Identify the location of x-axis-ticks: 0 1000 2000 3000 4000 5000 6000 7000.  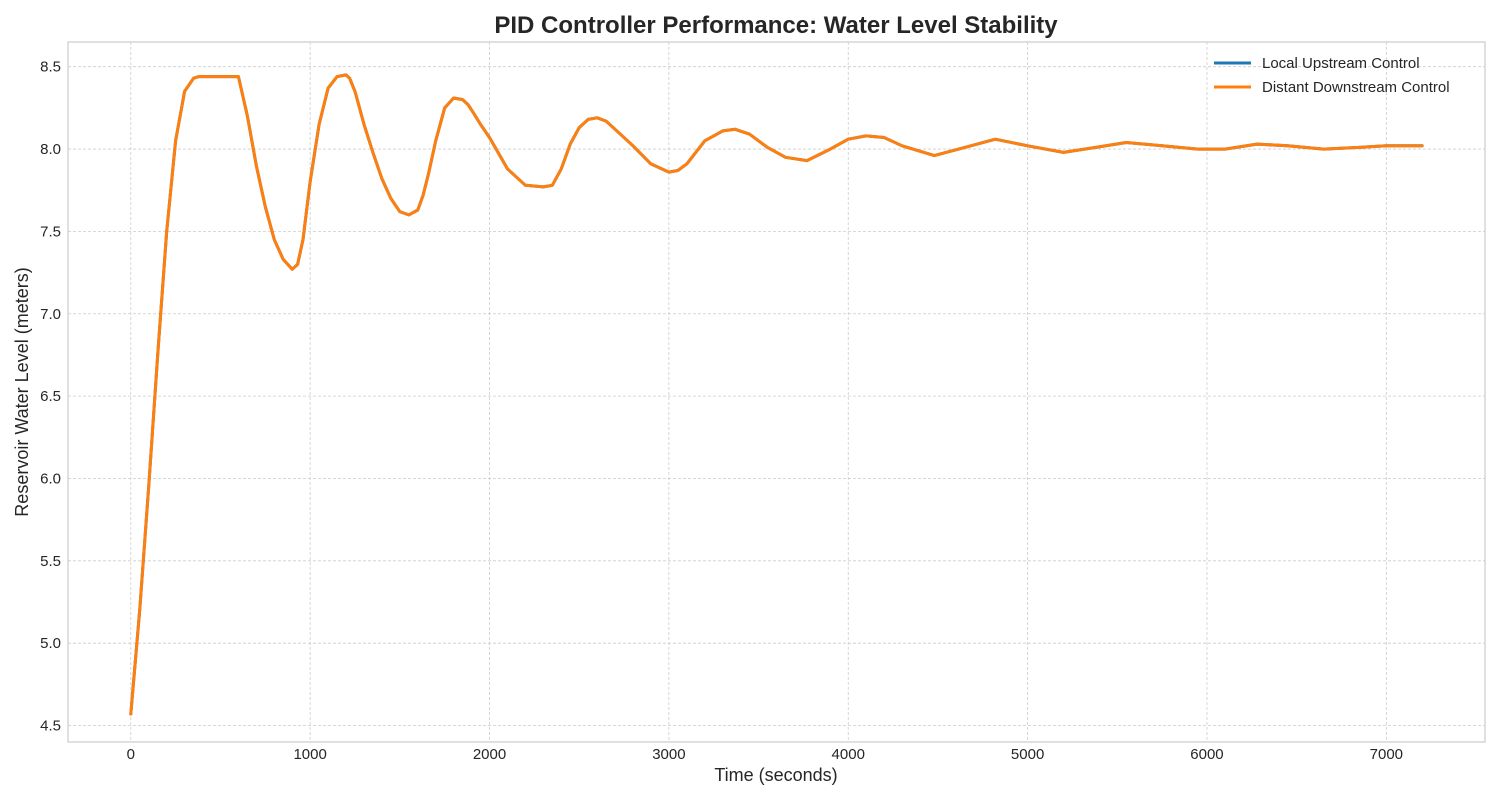
(765, 754).